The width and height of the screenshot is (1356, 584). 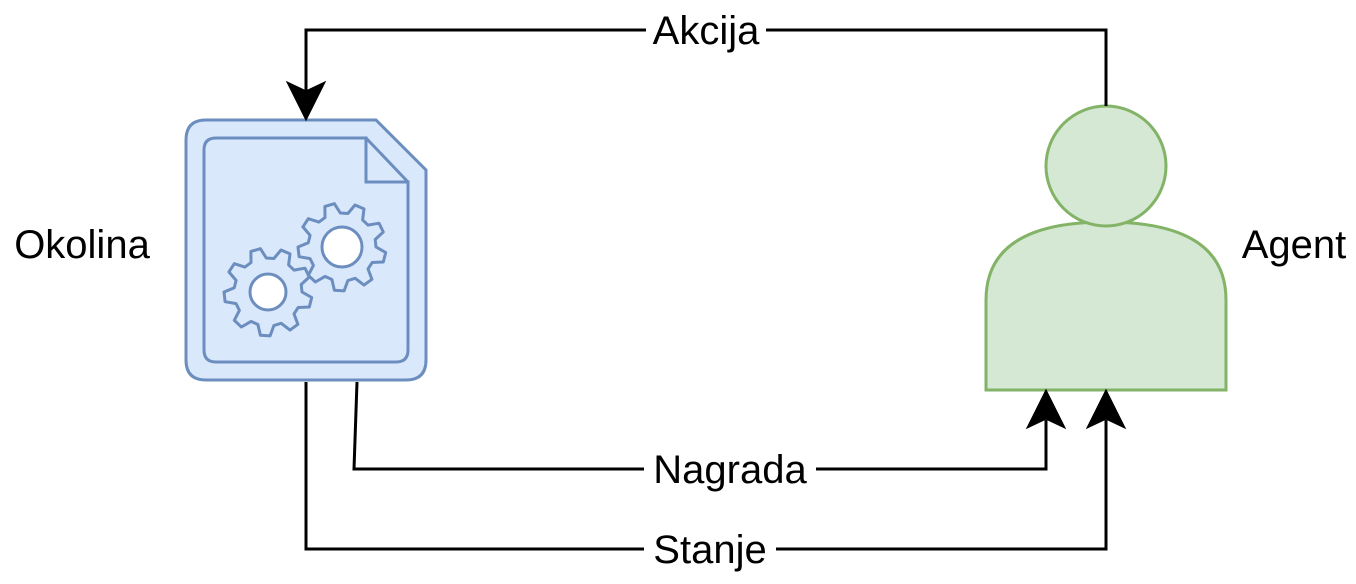 I want to click on gear-document-icon, so click(x=306, y=250).